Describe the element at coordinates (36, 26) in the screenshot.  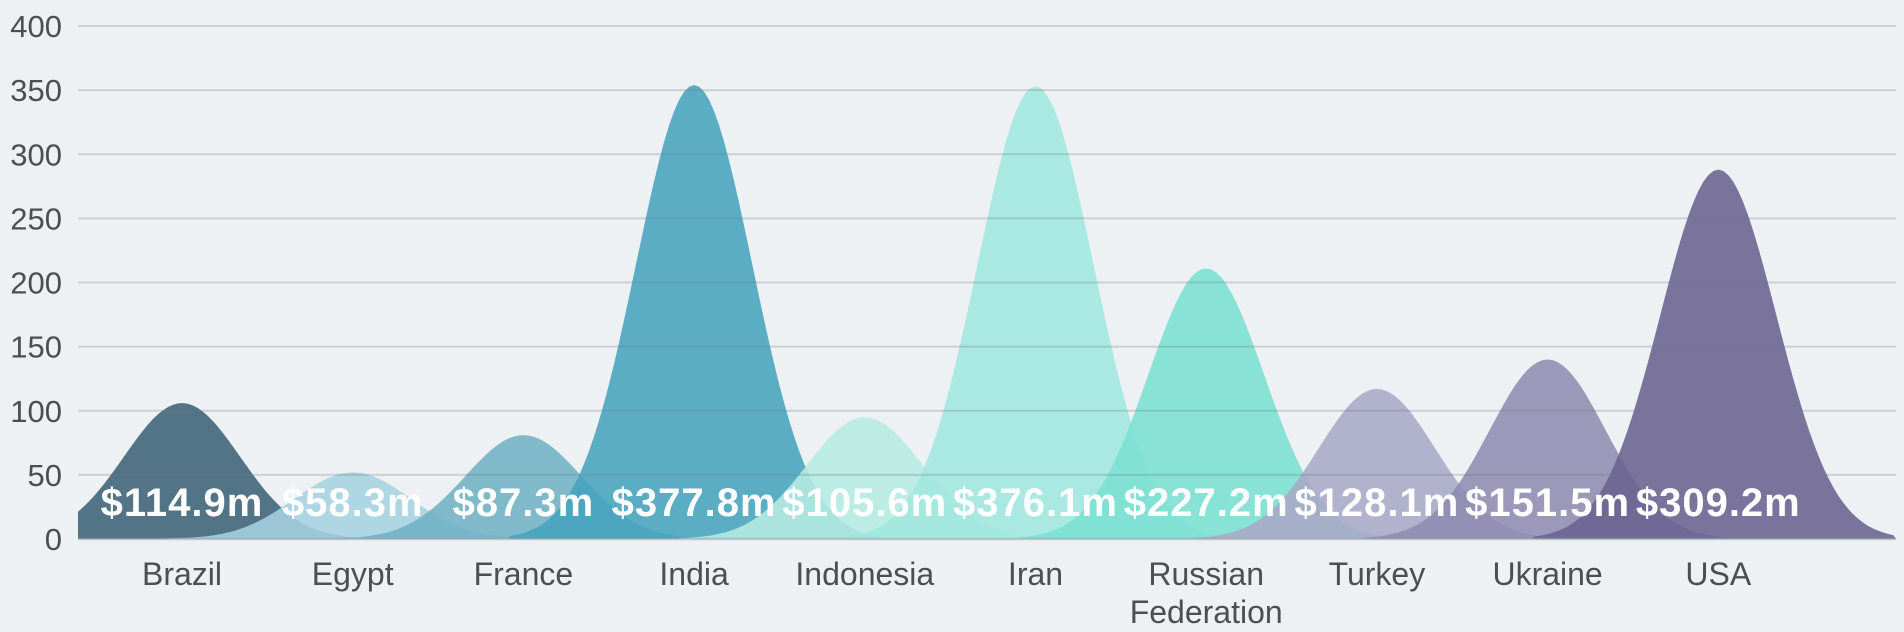
I see `y-tick-label-400: 400` at that location.